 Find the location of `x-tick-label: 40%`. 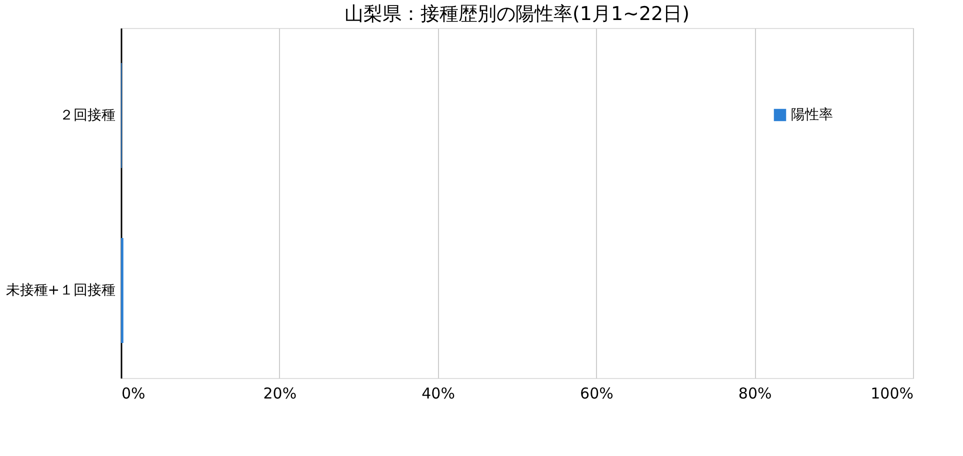

x-tick-label: 40% is located at coordinates (438, 393).